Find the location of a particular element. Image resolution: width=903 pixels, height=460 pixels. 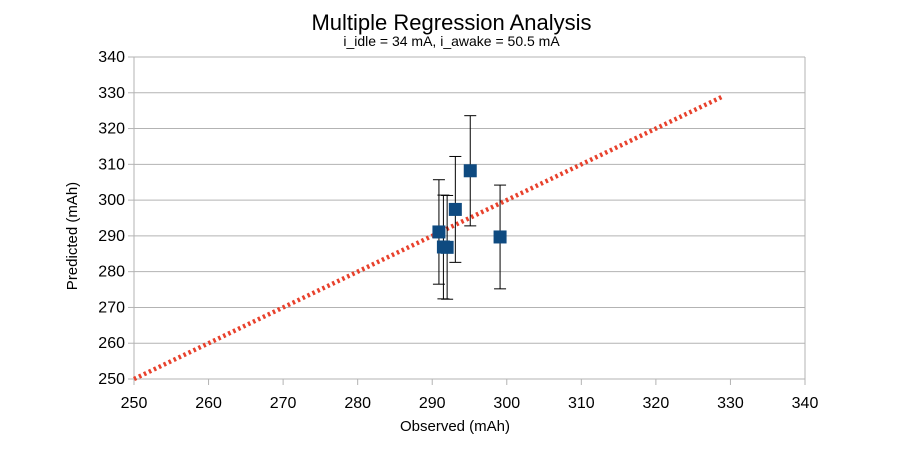

y-tick-label: 340 is located at coordinates (111, 57).